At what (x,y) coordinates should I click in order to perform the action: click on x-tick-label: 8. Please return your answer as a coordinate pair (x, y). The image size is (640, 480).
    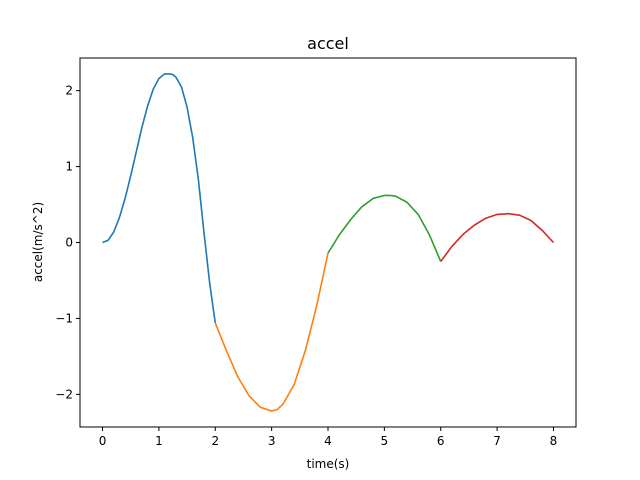
    Looking at the image, I should click on (554, 441).